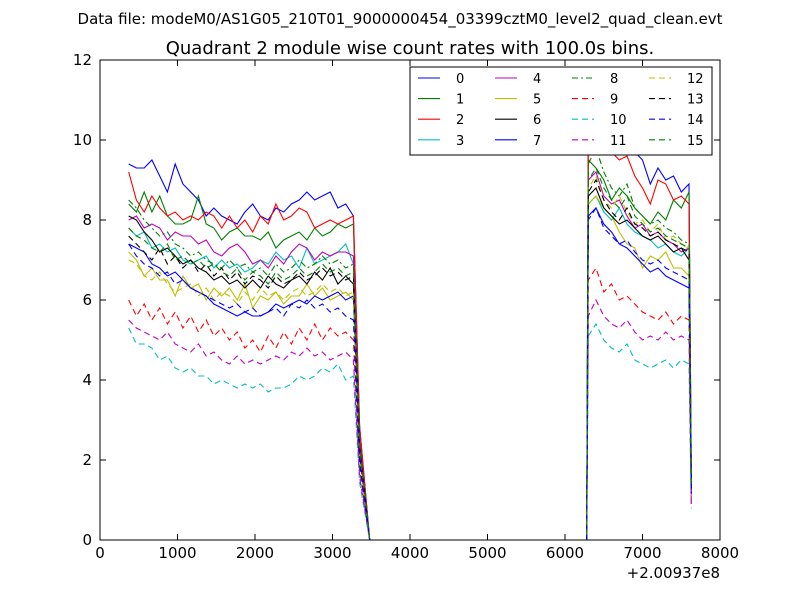  Describe the element at coordinates (537, 120) in the screenshot. I see `legend-label-6: 6` at that location.